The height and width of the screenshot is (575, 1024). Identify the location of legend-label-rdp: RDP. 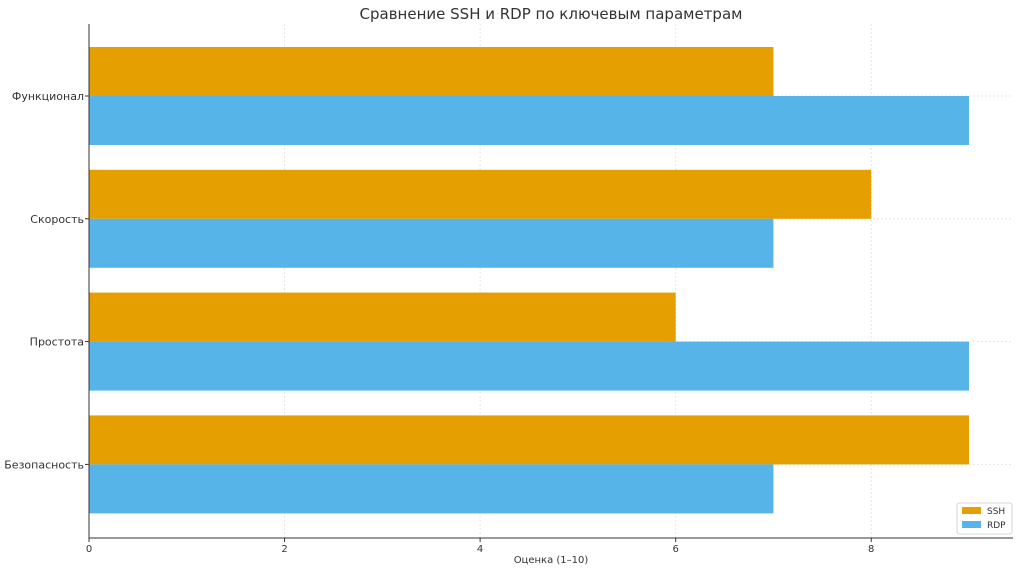
(996, 526).